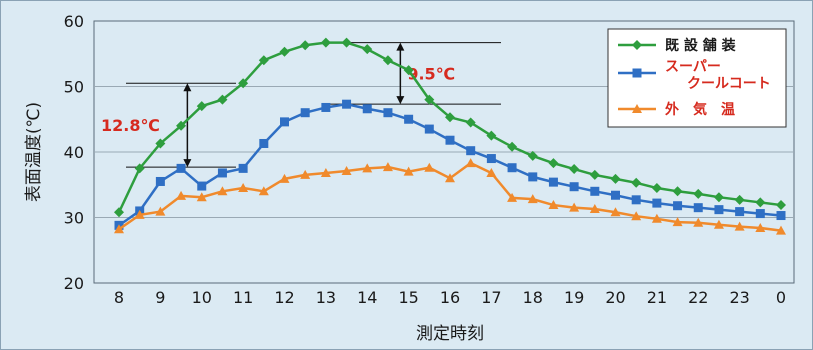  What do you see at coordinates (34, 152) in the screenshot?
I see `y-axis-label: 表面温度(℃)` at bounding box center [34, 152].